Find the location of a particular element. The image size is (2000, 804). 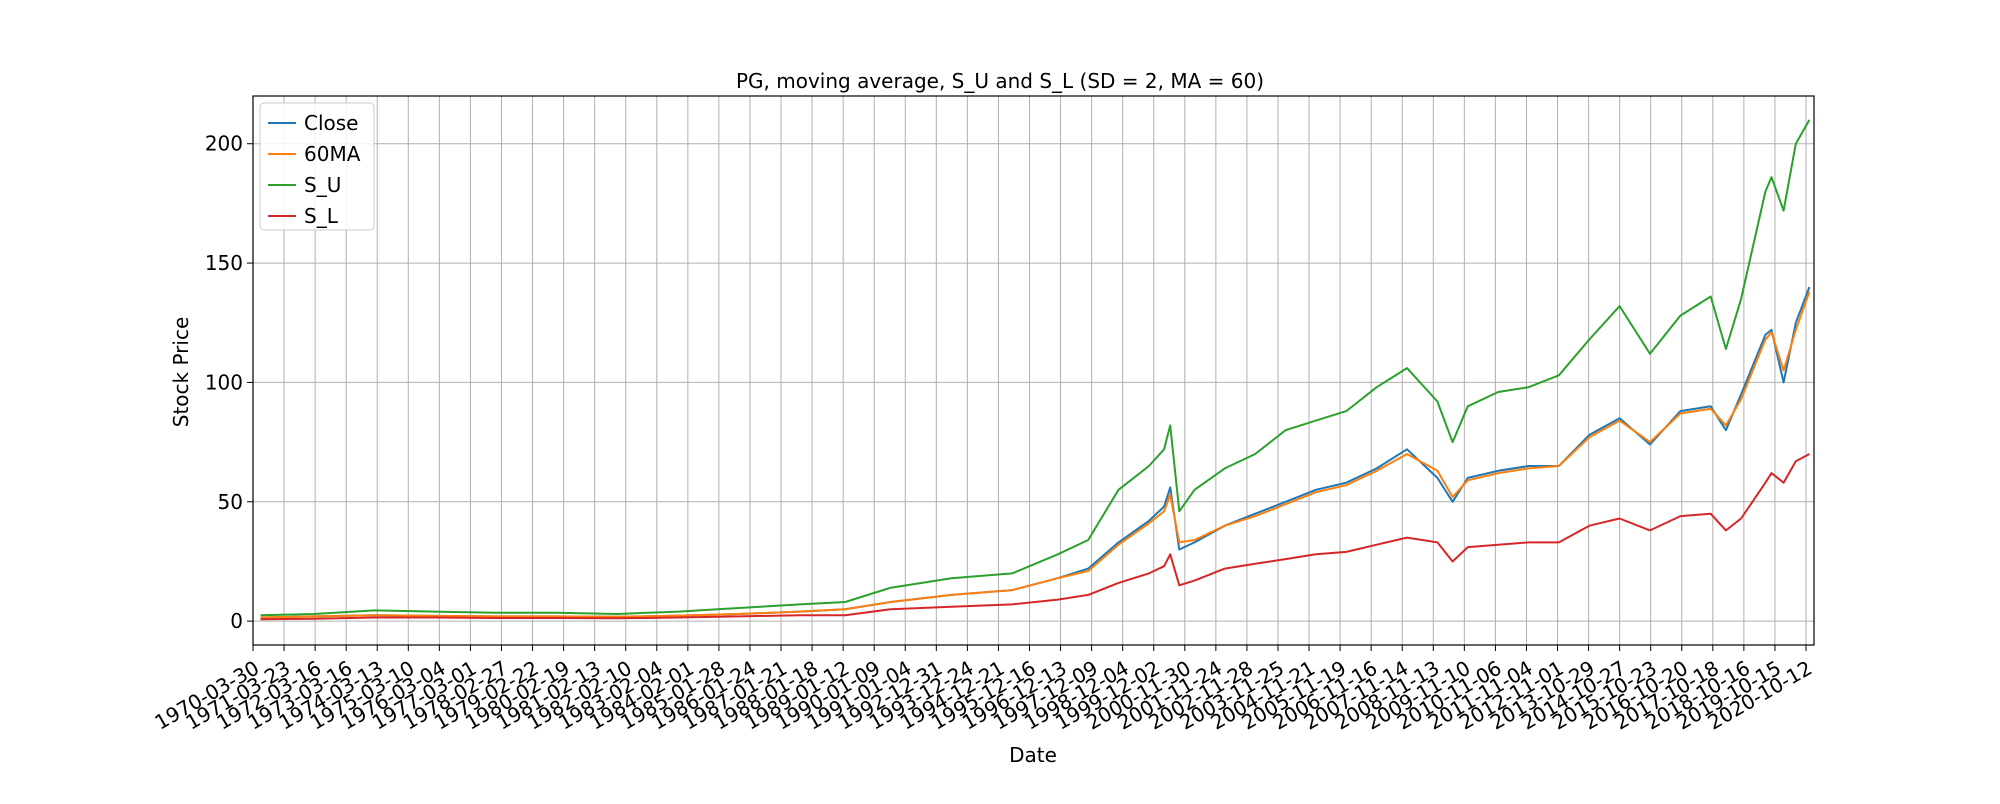

legend-label: S_L is located at coordinates (321, 216).